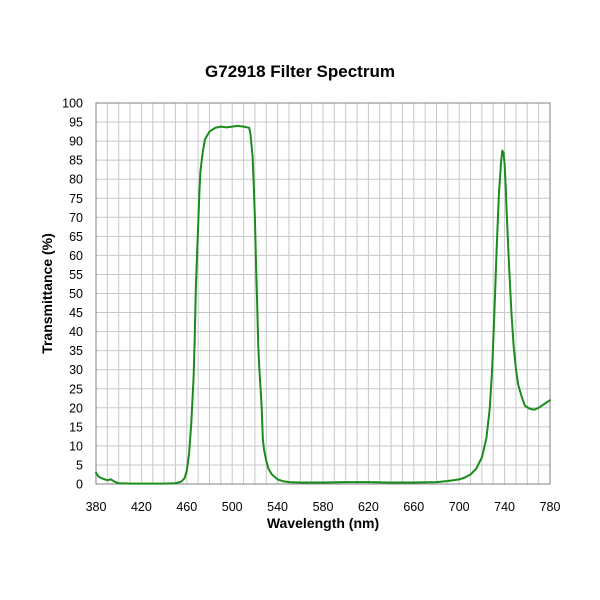  I want to click on y-tick-label: 65, so click(76, 237).